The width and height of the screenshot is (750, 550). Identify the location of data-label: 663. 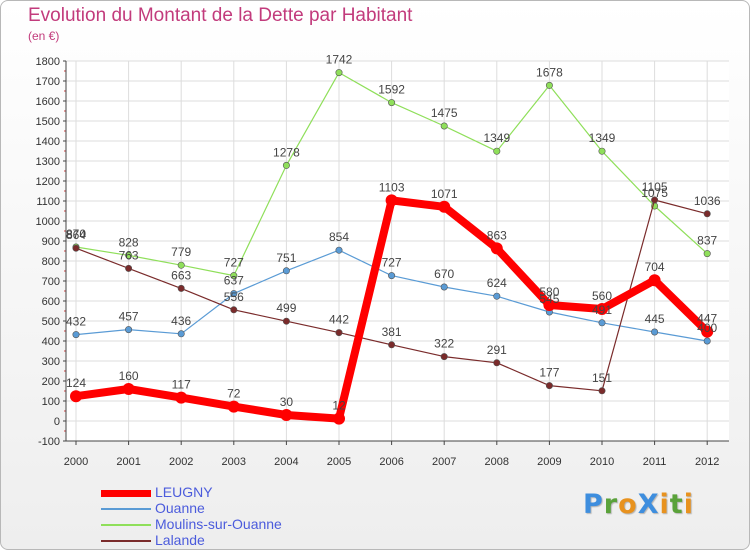
(181, 275).